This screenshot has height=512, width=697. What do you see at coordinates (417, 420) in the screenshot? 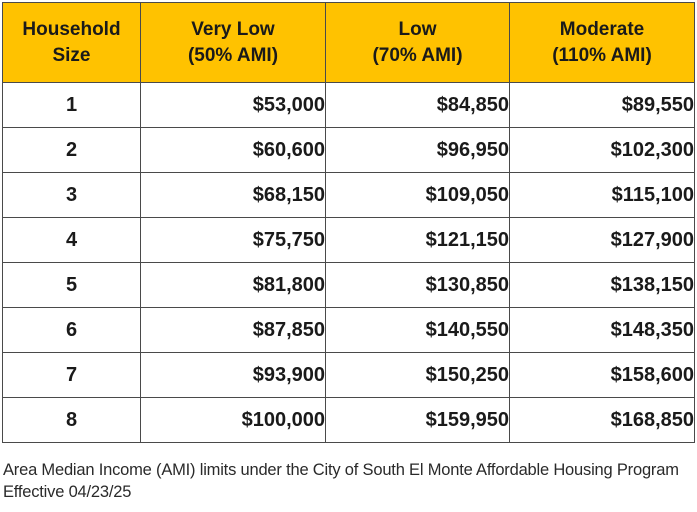
I see `low-income-cell: $159,950` at bounding box center [417, 420].